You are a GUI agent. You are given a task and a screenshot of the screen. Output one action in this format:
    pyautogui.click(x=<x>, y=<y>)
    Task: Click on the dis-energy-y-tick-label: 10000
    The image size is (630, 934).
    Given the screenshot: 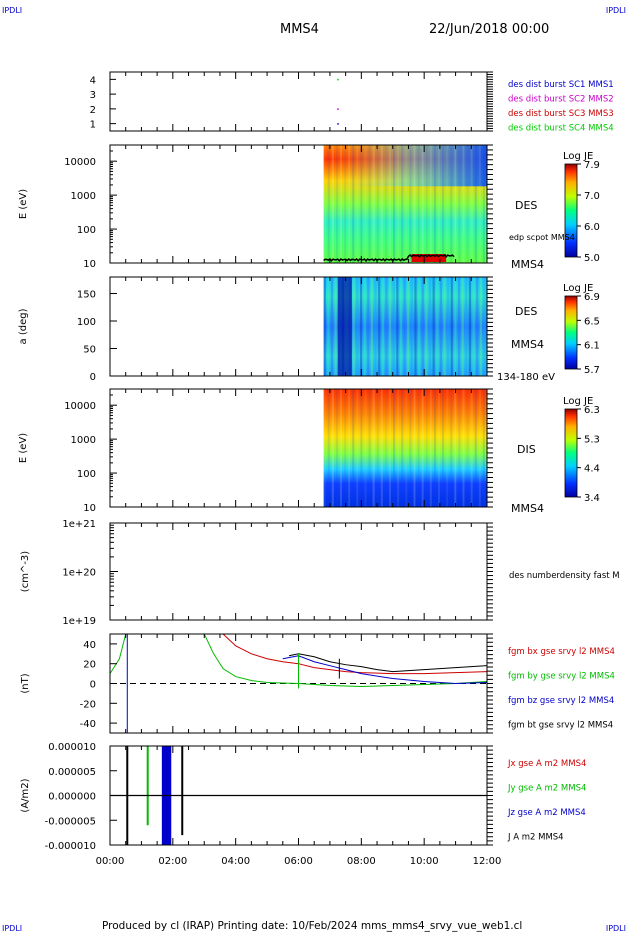 What is the action you would take?
    pyautogui.click(x=80, y=406)
    